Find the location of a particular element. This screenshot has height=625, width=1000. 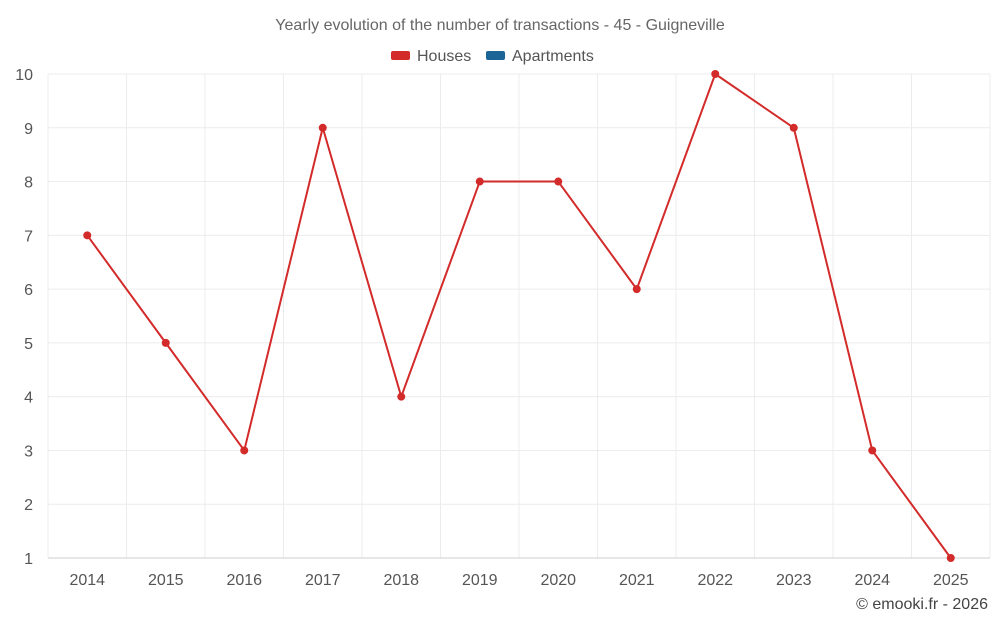

data-point-houses-2025 is located at coordinates (950, 558).